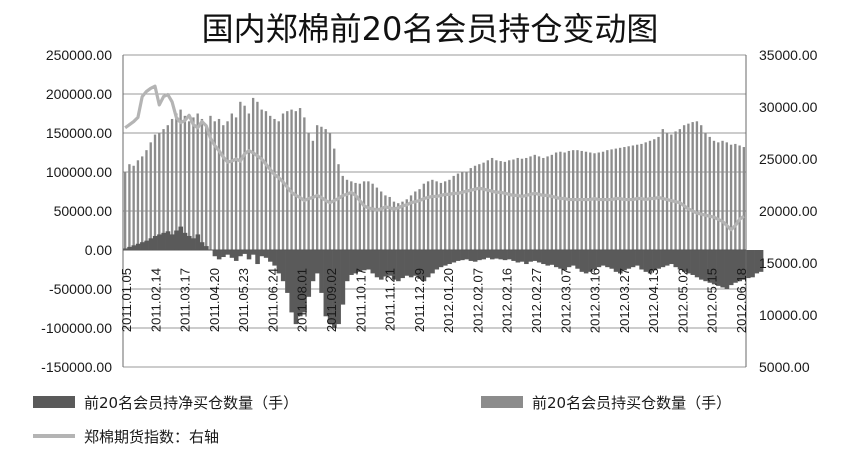 This screenshot has height=450, width=851. What do you see at coordinates (502, 402) in the screenshot?
I see `legend-swatch-long` at bounding box center [502, 402].